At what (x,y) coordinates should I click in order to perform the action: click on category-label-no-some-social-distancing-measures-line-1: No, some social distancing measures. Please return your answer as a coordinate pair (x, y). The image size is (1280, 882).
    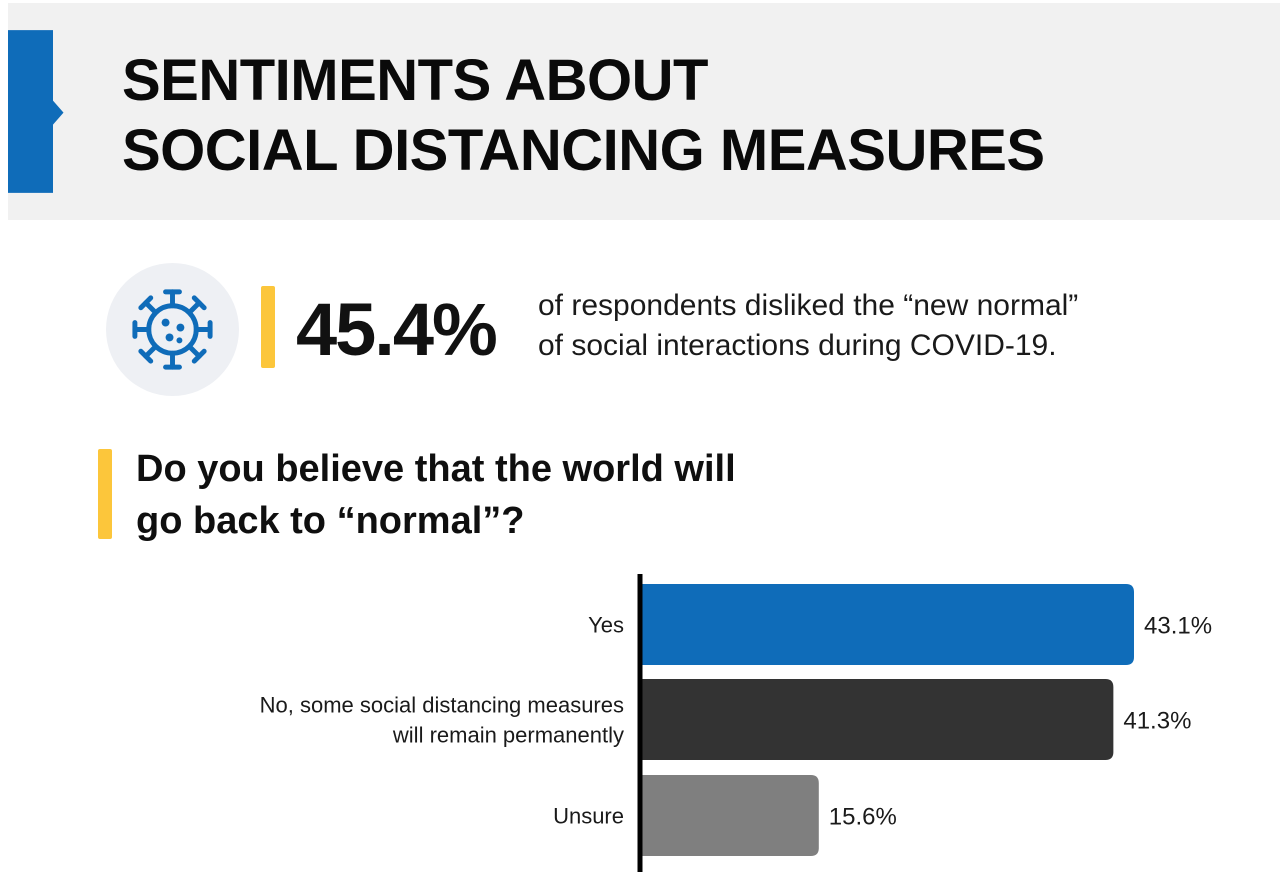
    Looking at the image, I should click on (442, 705).